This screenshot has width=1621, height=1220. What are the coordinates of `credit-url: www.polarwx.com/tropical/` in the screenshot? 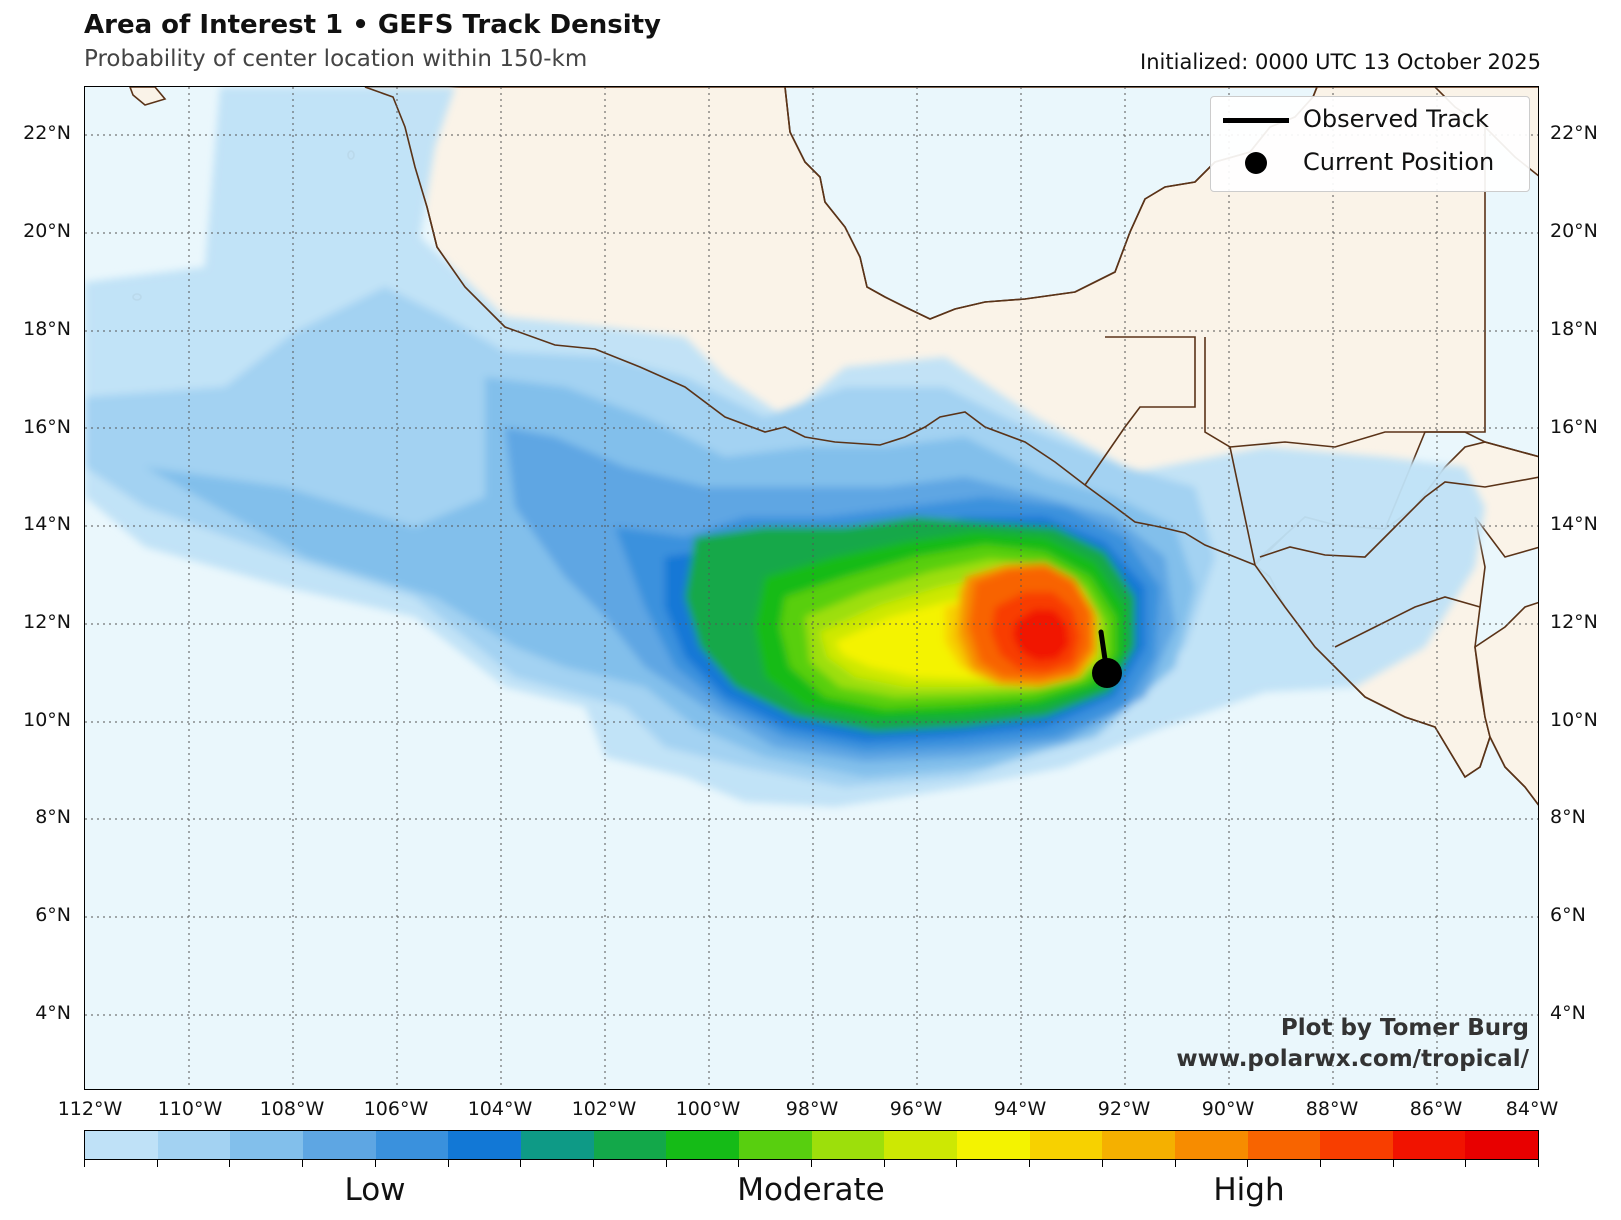 It's located at (1352, 1059).